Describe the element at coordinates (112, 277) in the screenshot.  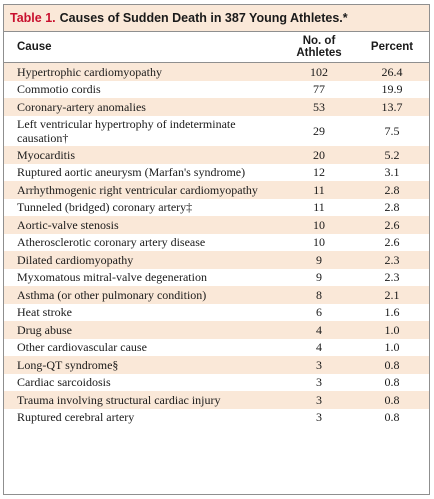
I see `cell-cause: Myxomatous mitral-valve degeneration` at that location.